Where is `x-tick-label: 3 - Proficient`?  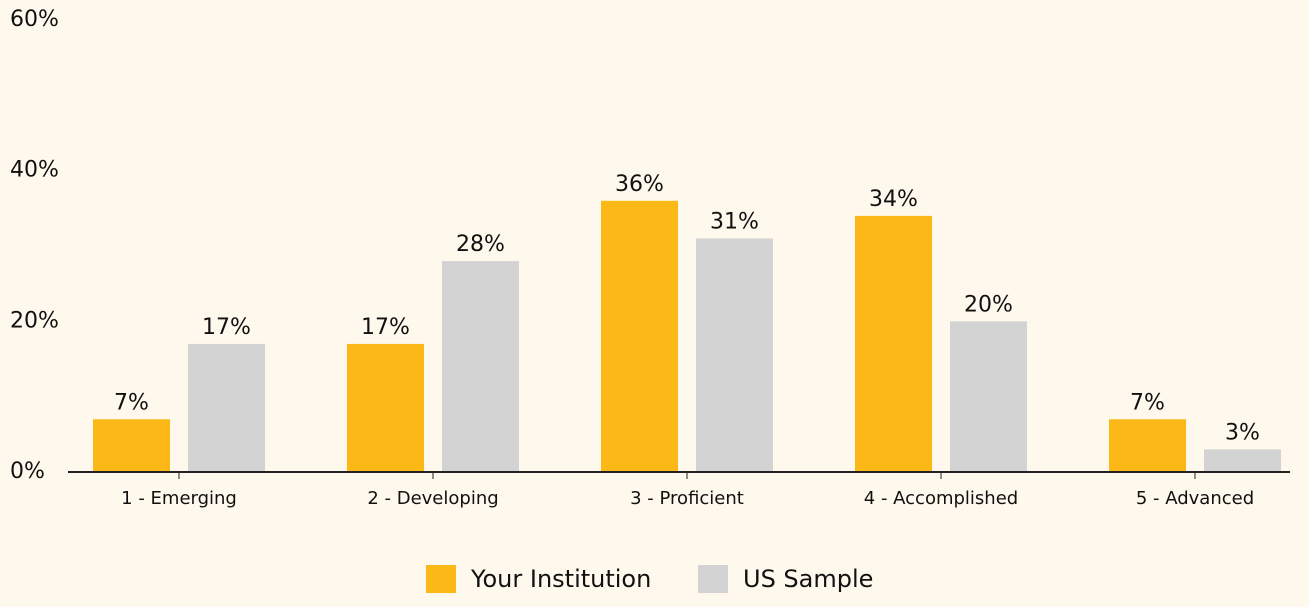 x-tick-label: 3 - Proficient is located at coordinates (687, 498).